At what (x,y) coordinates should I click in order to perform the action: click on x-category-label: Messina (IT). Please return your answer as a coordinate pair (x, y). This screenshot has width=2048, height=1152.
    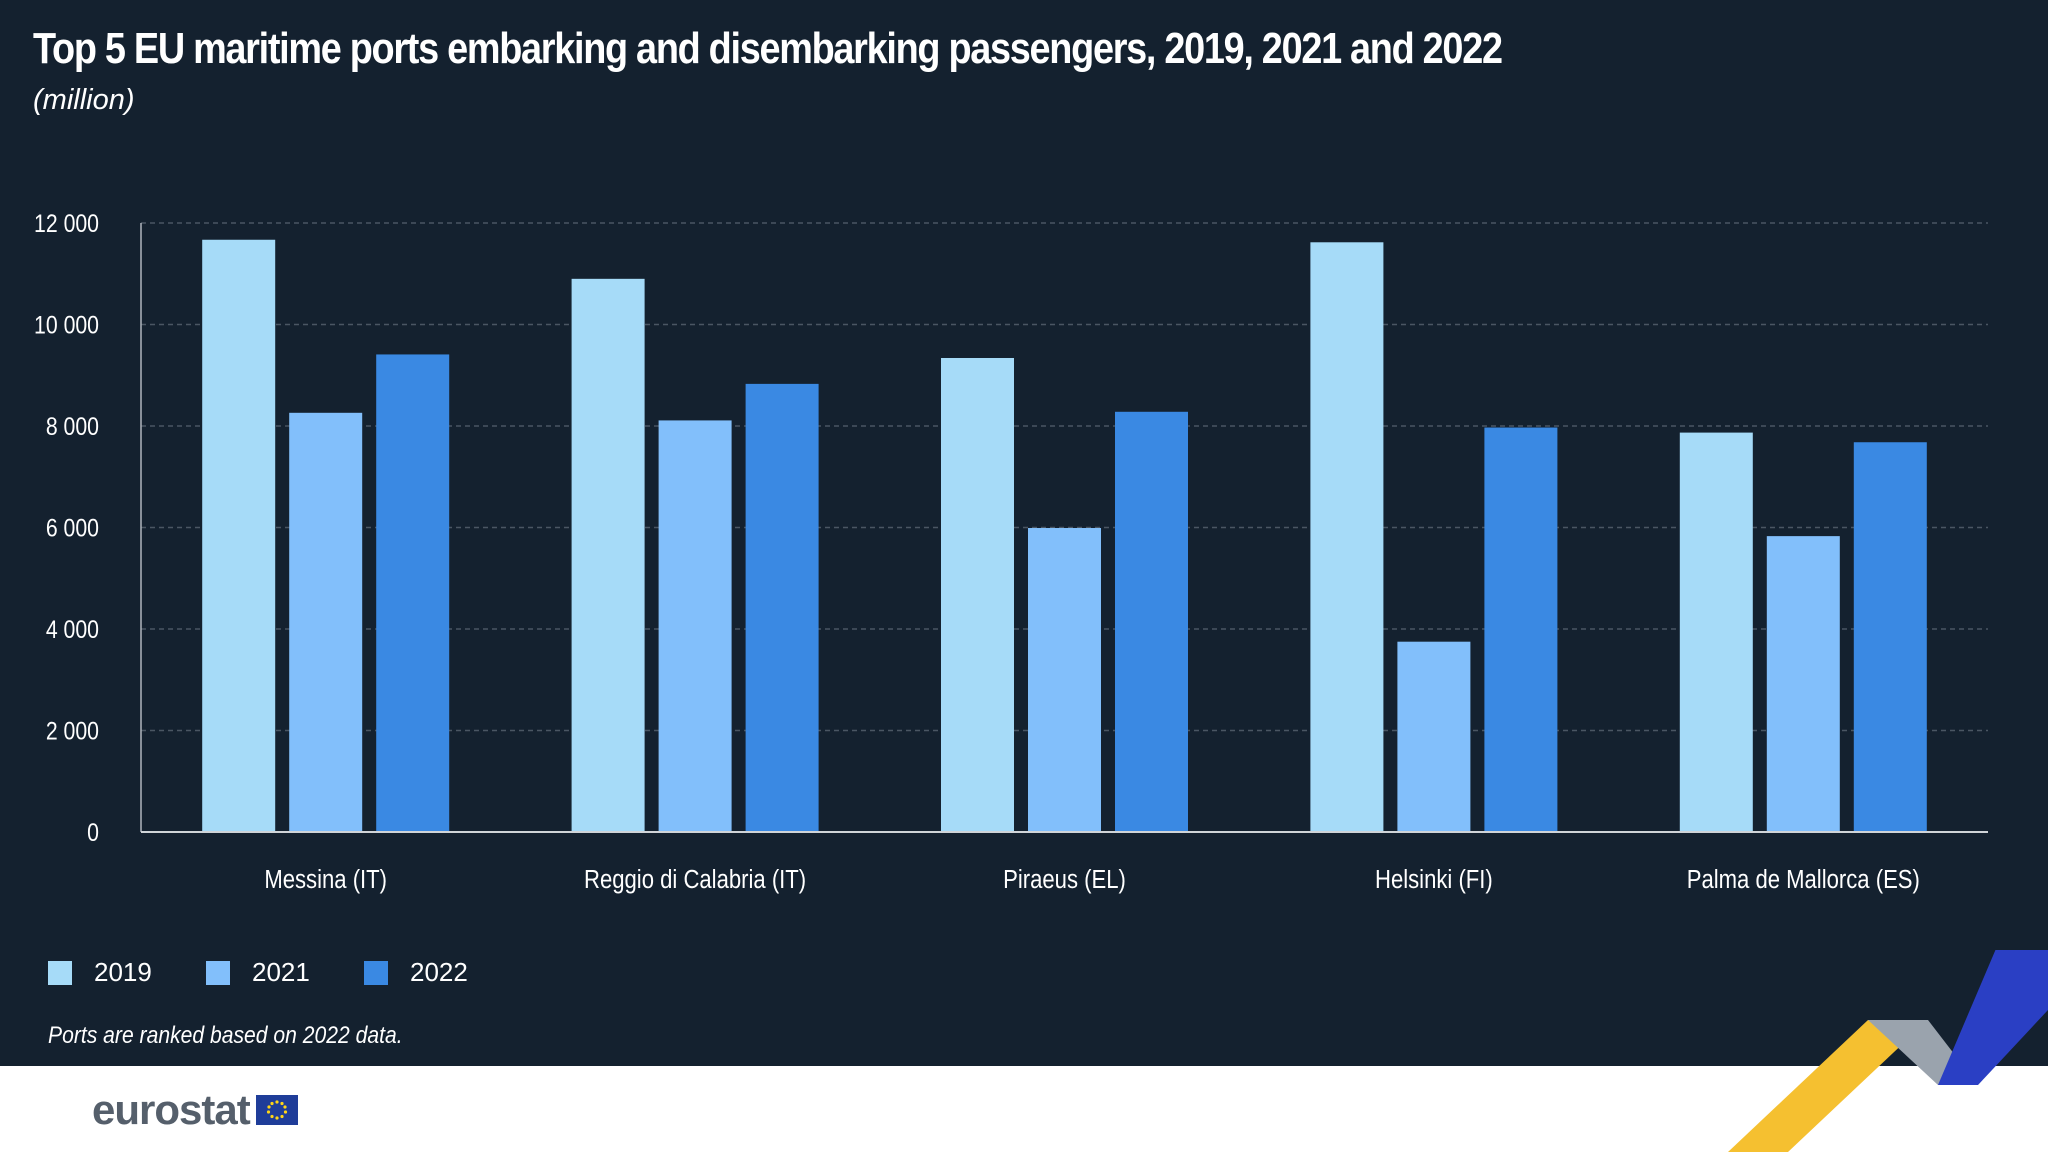
    Looking at the image, I should click on (325, 879).